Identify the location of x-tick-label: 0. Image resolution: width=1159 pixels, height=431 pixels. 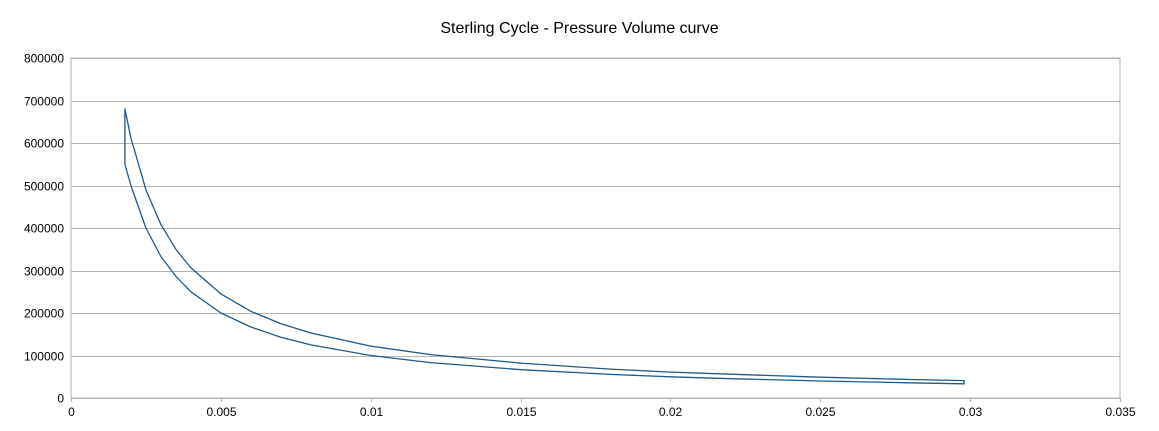
(71, 412).